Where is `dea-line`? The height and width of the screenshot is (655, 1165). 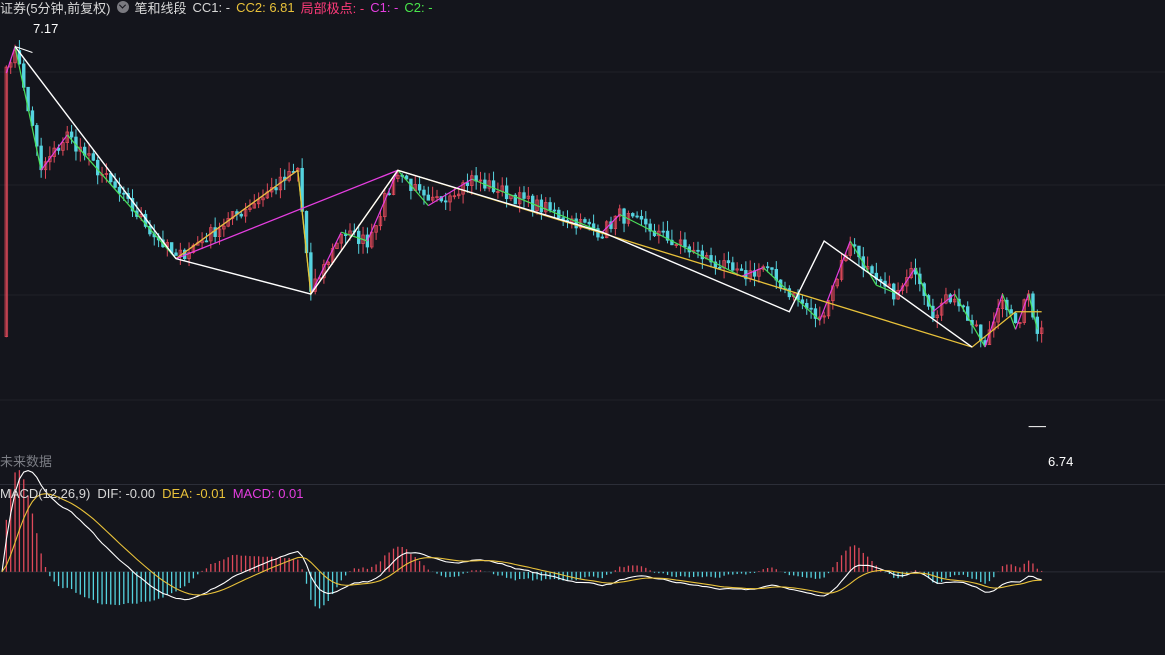
dea-line is located at coordinates (521, 544).